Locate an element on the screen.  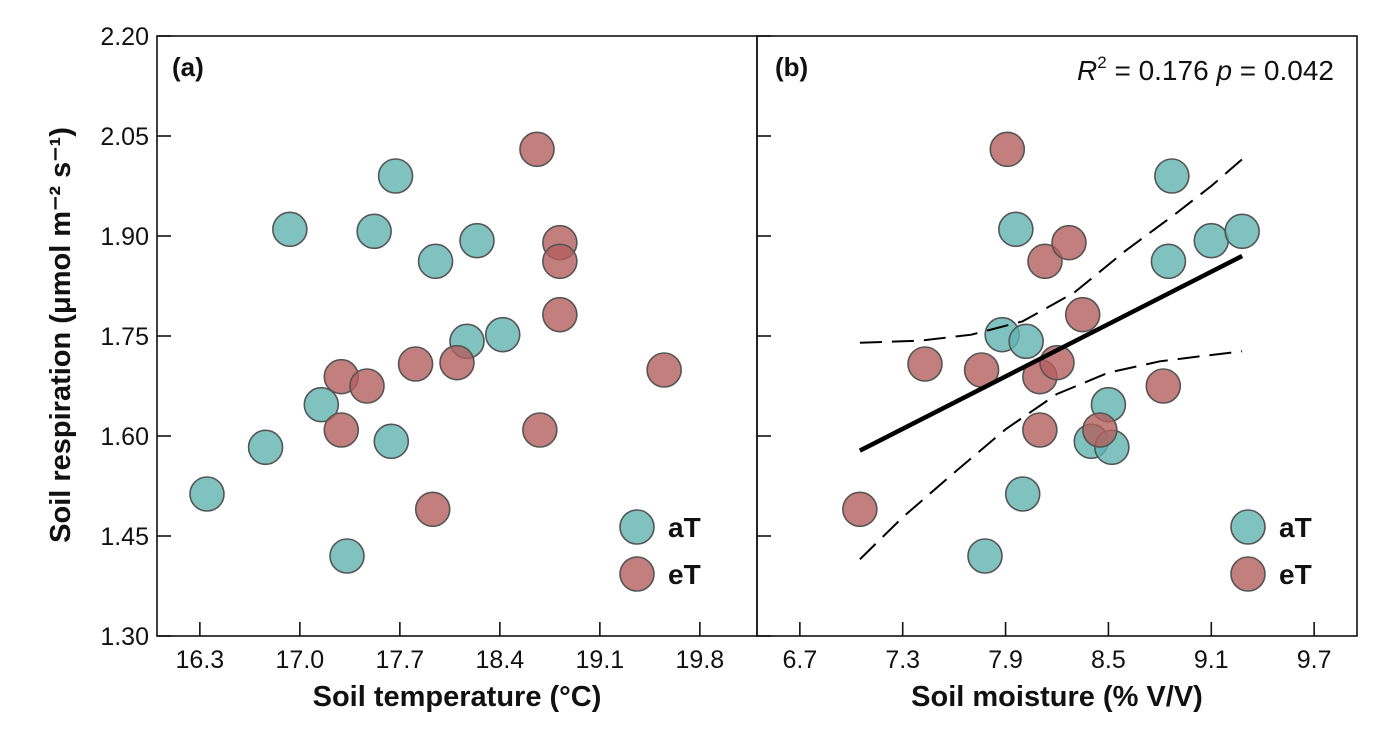
confidence-band-lower is located at coordinates (1051, 455).